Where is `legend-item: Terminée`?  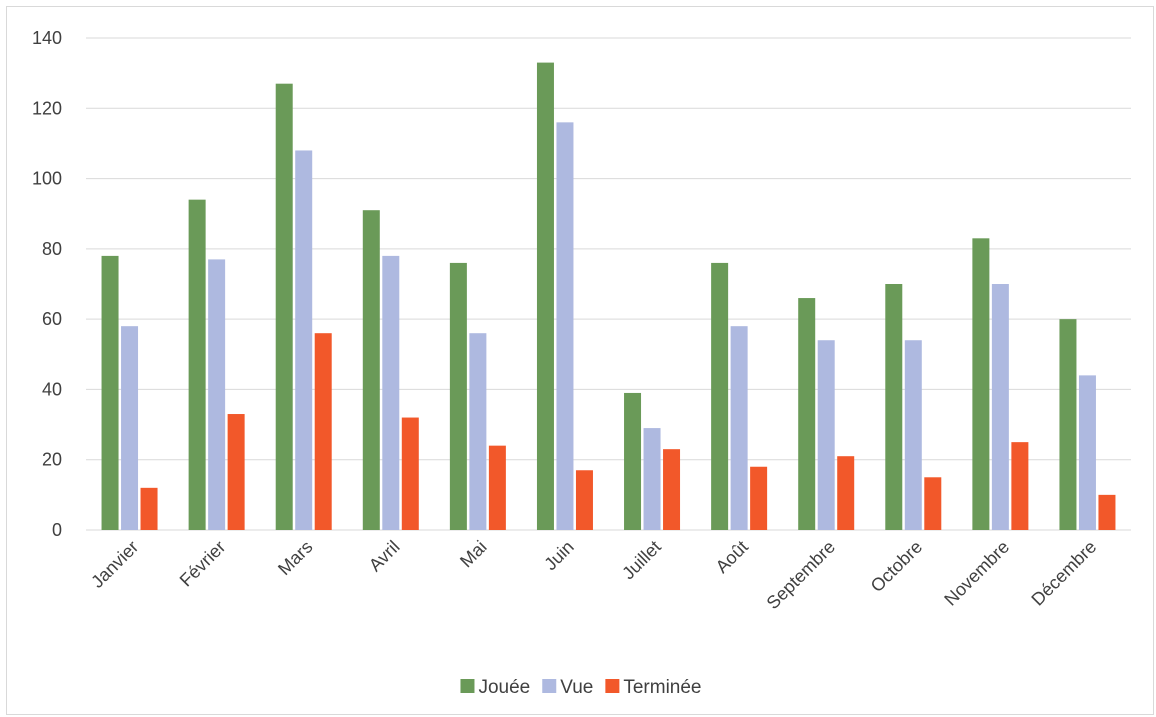
legend-item: Terminée is located at coordinates (653, 687).